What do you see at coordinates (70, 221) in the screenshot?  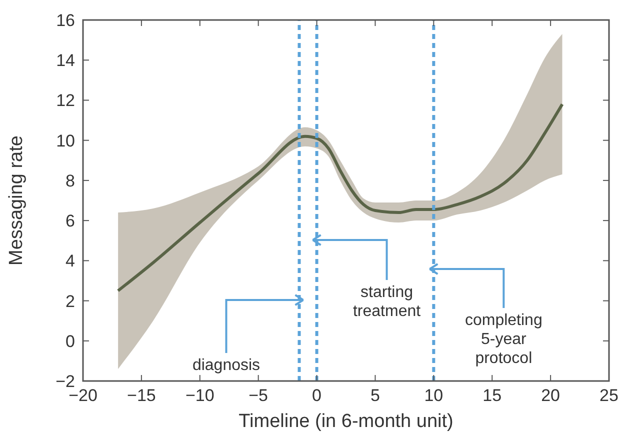 I see `y-tick-label: 6` at bounding box center [70, 221].